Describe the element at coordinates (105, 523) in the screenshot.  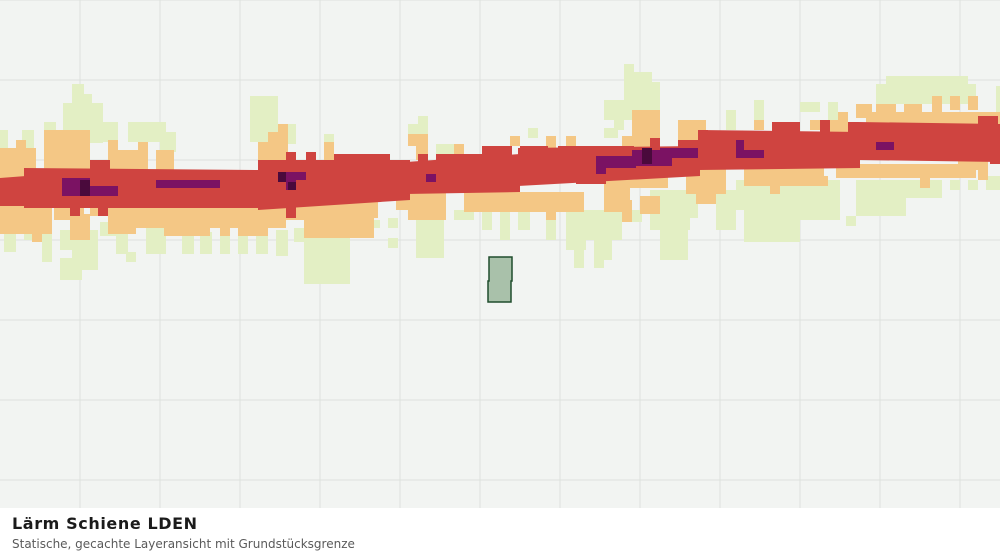
I see `layer-title: Lärm Schiene LDEN` at that location.